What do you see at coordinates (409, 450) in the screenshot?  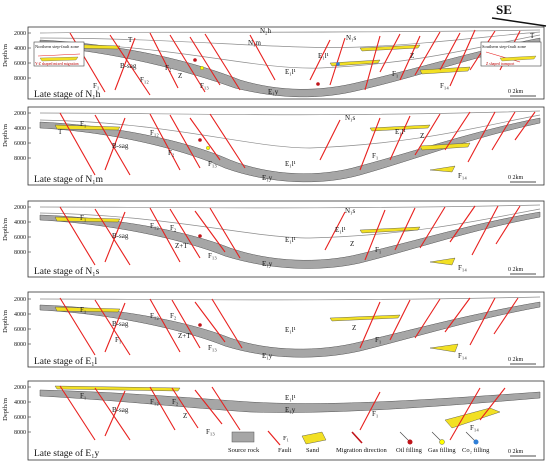 I see `legend-oil-label: Oil filling` at bounding box center [409, 450].